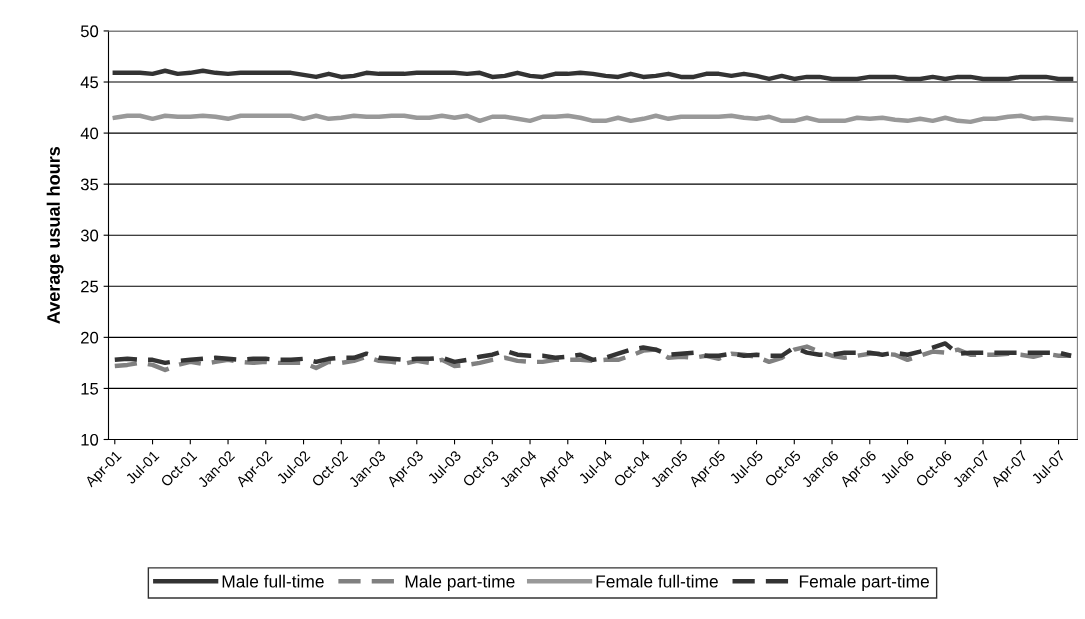 This screenshot has width=1085, height=619. I want to click on y-tick-label: 40, so click(89, 133).